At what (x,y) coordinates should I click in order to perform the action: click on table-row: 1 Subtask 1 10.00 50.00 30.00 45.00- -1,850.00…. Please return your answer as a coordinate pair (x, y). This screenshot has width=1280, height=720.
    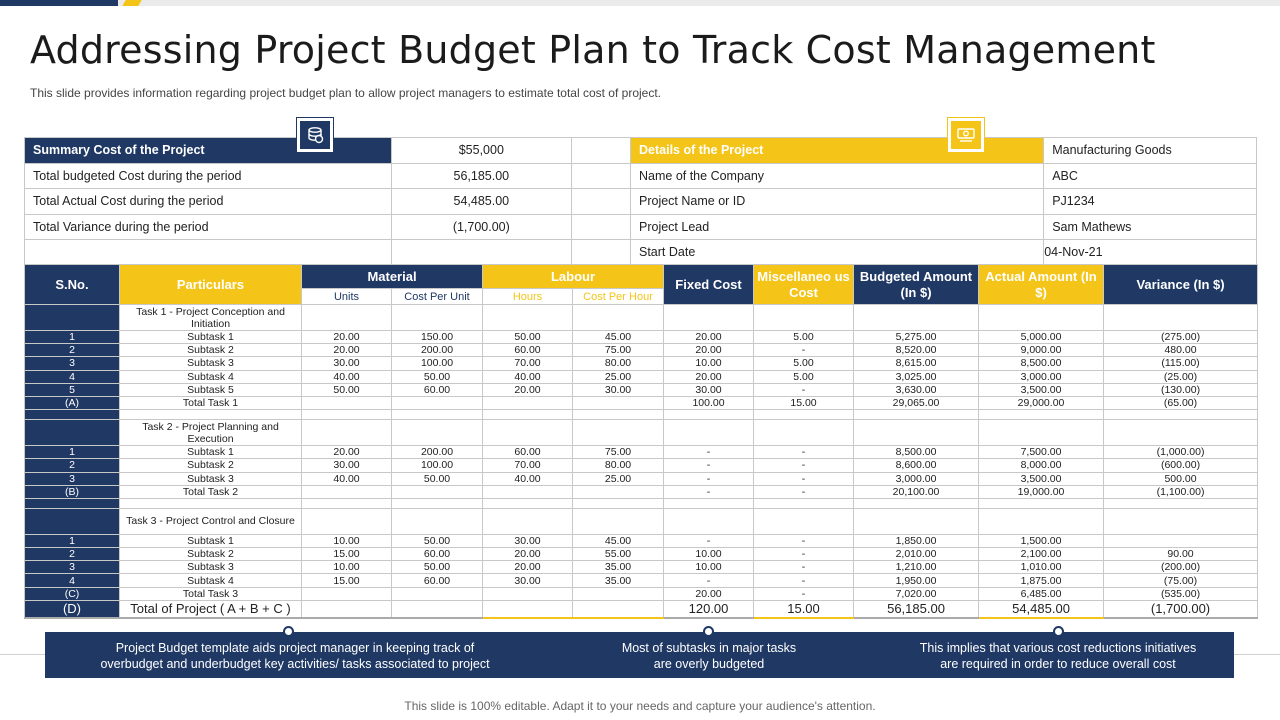
    Looking at the image, I should click on (641, 541).